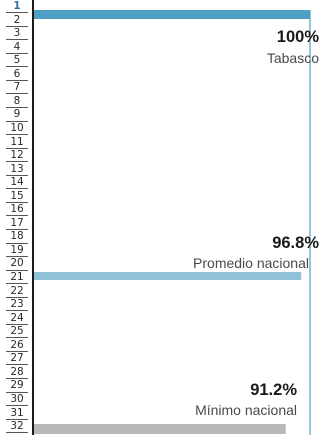 The height and width of the screenshot is (435, 323). What do you see at coordinates (17, 88) in the screenshot?
I see `row-number-7: 7` at bounding box center [17, 88].